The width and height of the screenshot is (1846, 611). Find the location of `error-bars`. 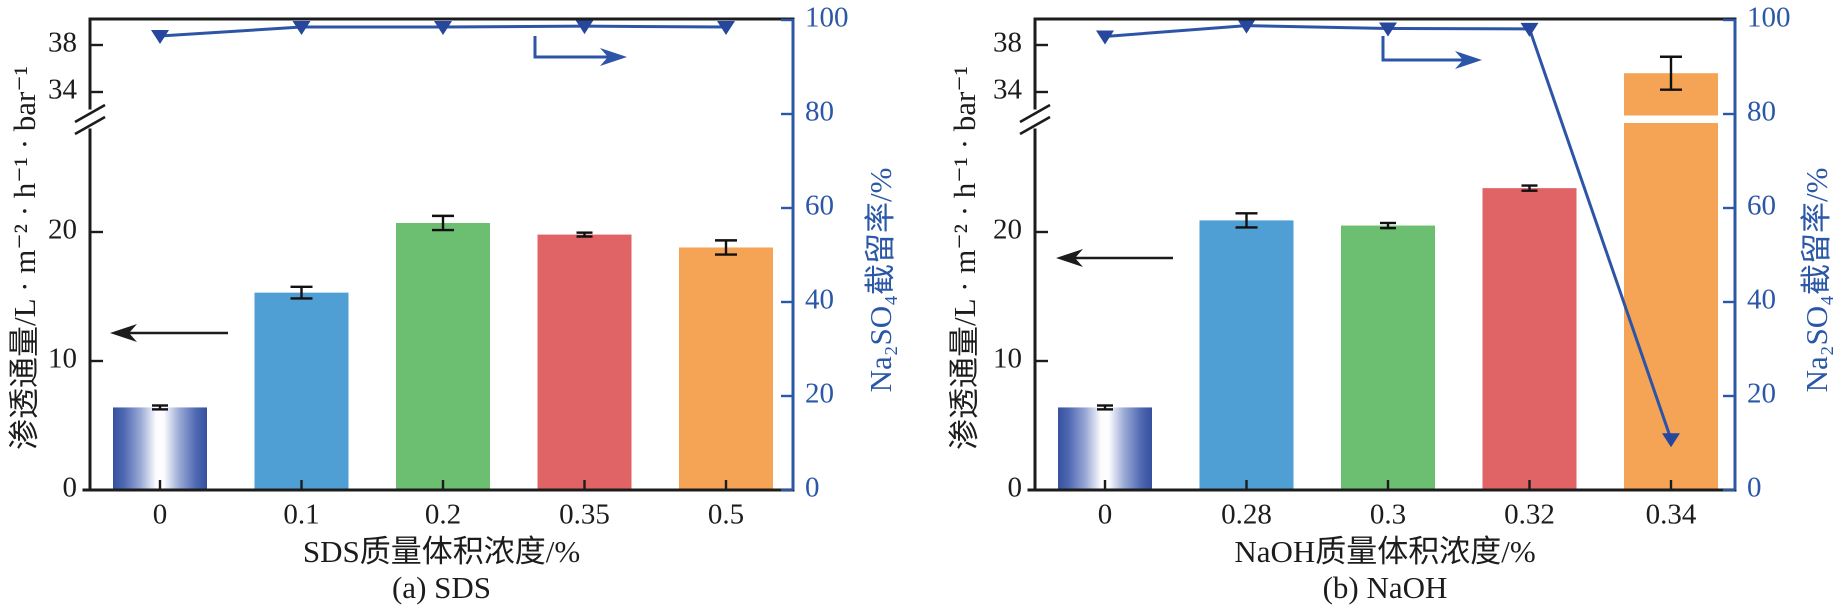

error-bars is located at coordinates (444, 312).